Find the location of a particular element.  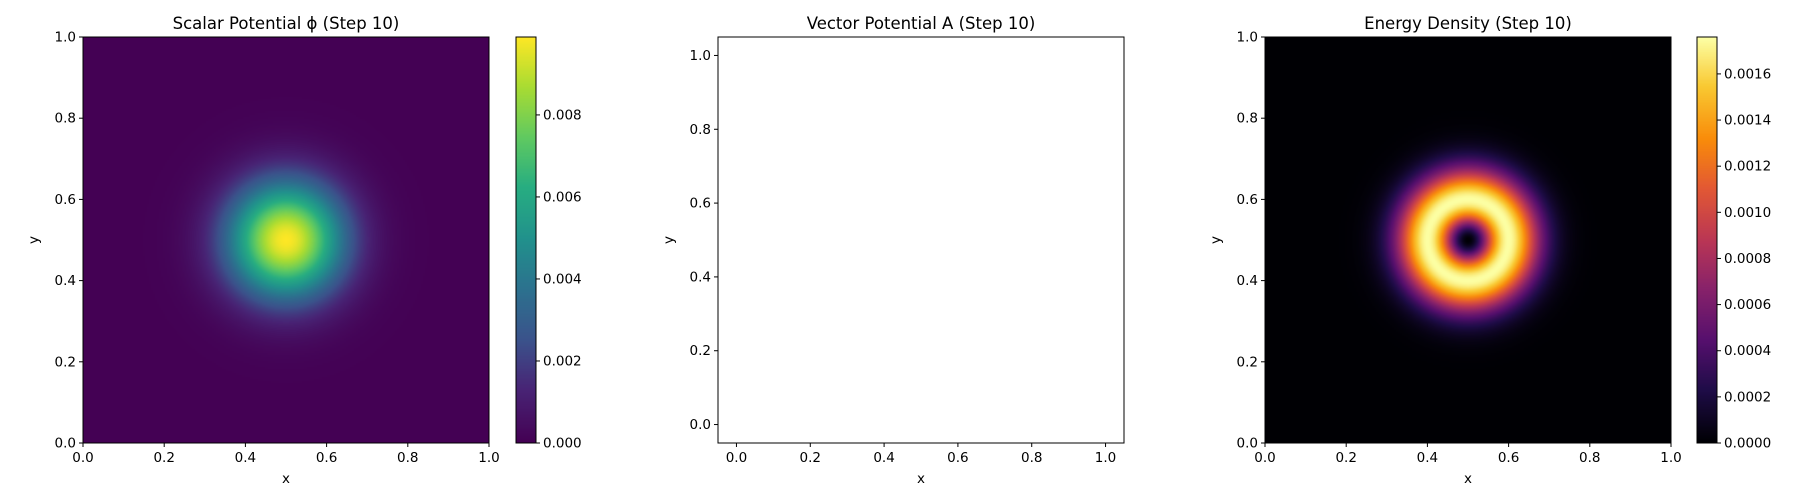

colorbar-tick-label: 0.000 is located at coordinates (562, 444).